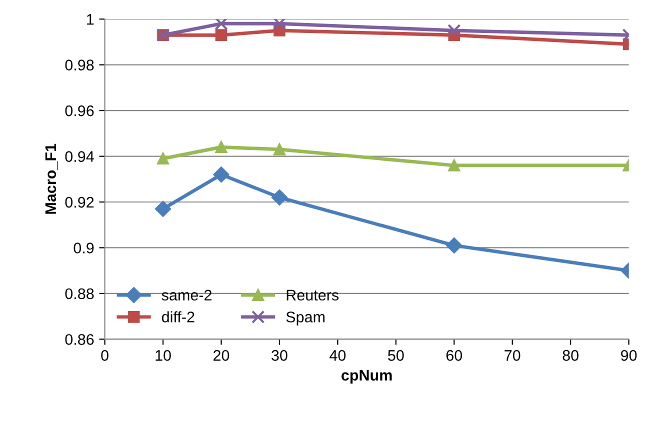  Describe the element at coordinates (454, 355) in the screenshot. I see `x-tick-label: 60` at that location.